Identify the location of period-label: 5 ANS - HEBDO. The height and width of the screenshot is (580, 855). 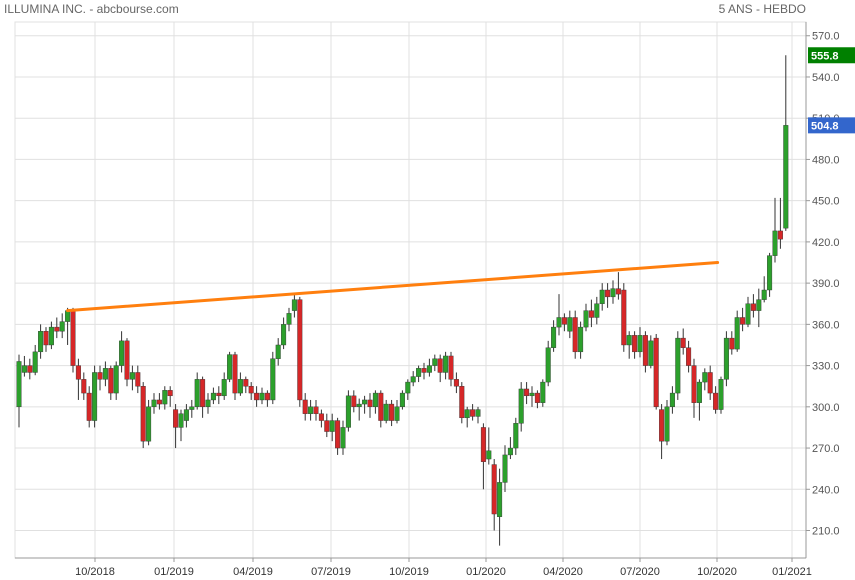
(762, 9).